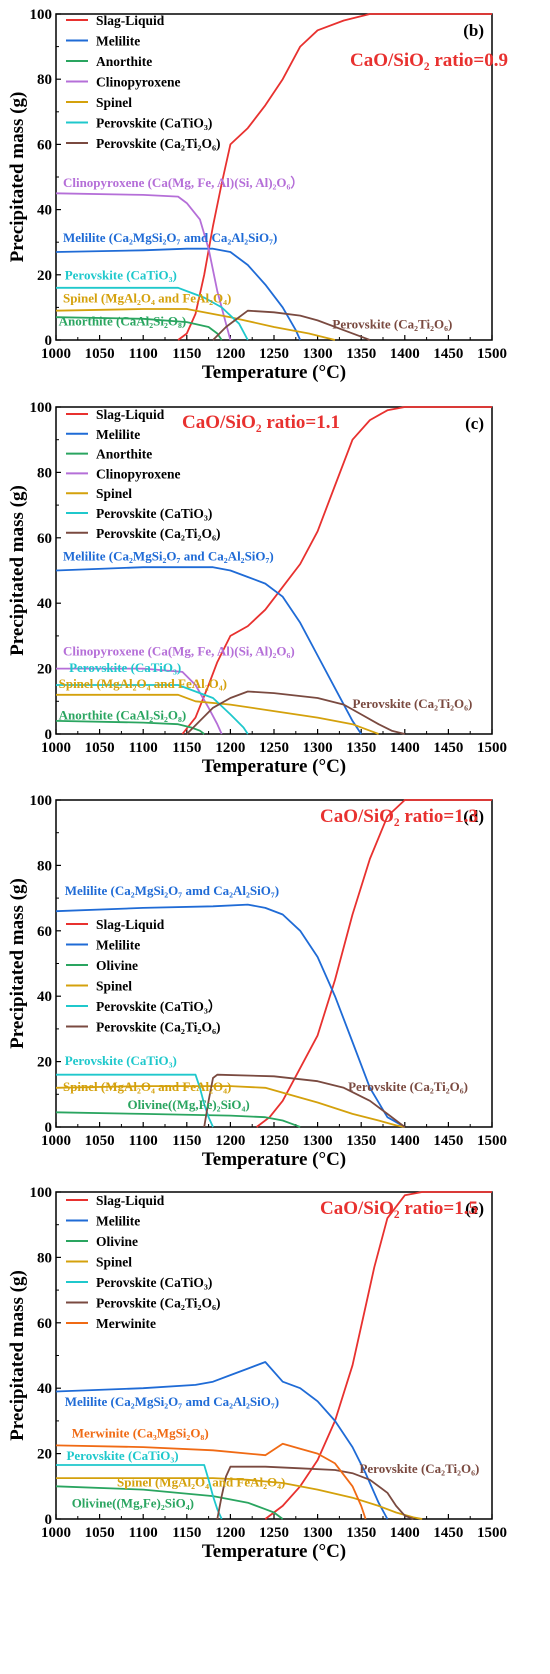 This screenshot has height=1674, width=550. Describe the element at coordinates (474, 1208) in the screenshot. I see `panel-label: (e)` at that location.